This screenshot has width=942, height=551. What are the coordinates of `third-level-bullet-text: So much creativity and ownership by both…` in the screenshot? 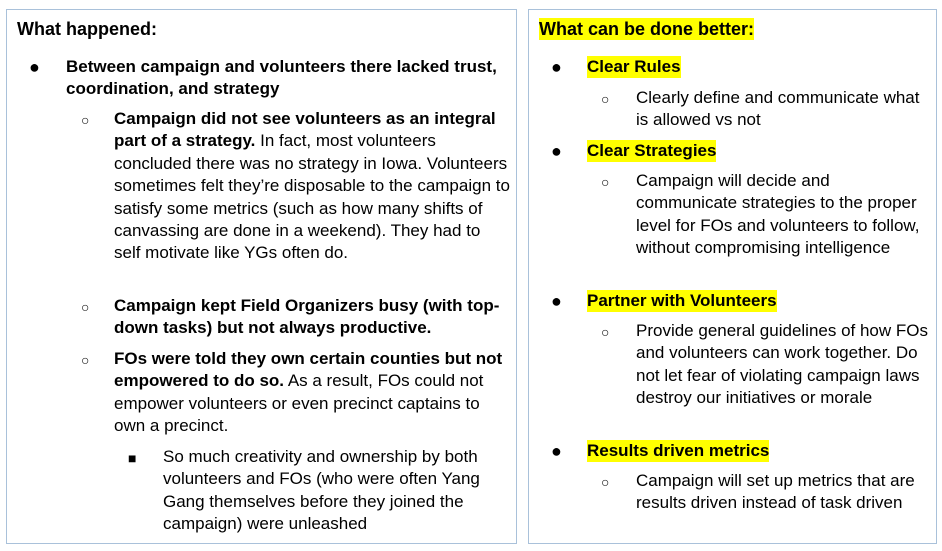 It's located at (321, 490).